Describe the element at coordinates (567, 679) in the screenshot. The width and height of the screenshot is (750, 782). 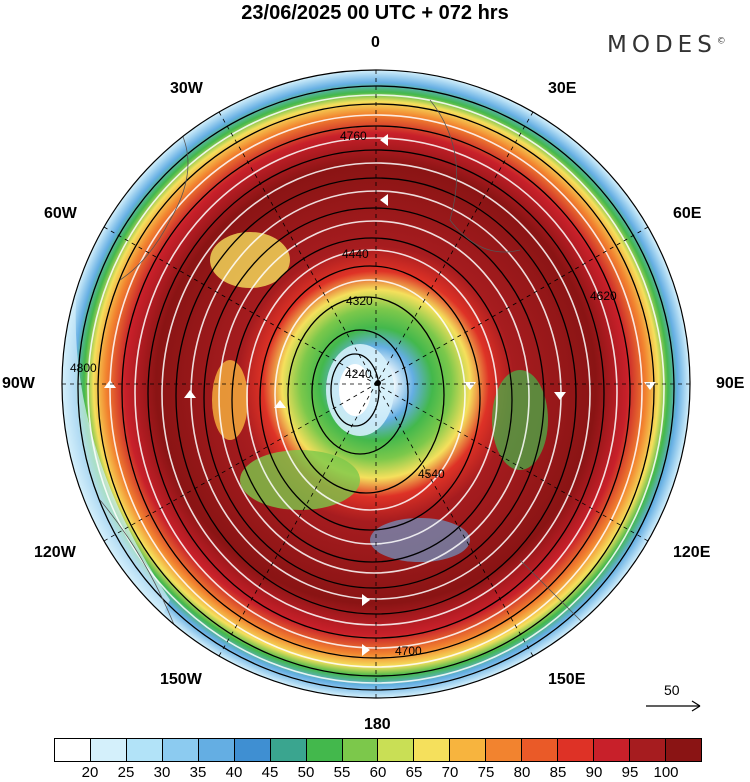
I see `longitude-label-150e: 150E` at that location.